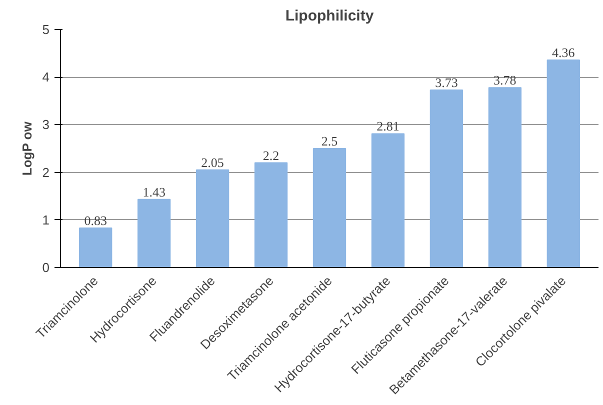 The image size is (603, 405). Describe the element at coordinates (154, 192) in the screenshot. I see `data-label: 1.43` at that location.